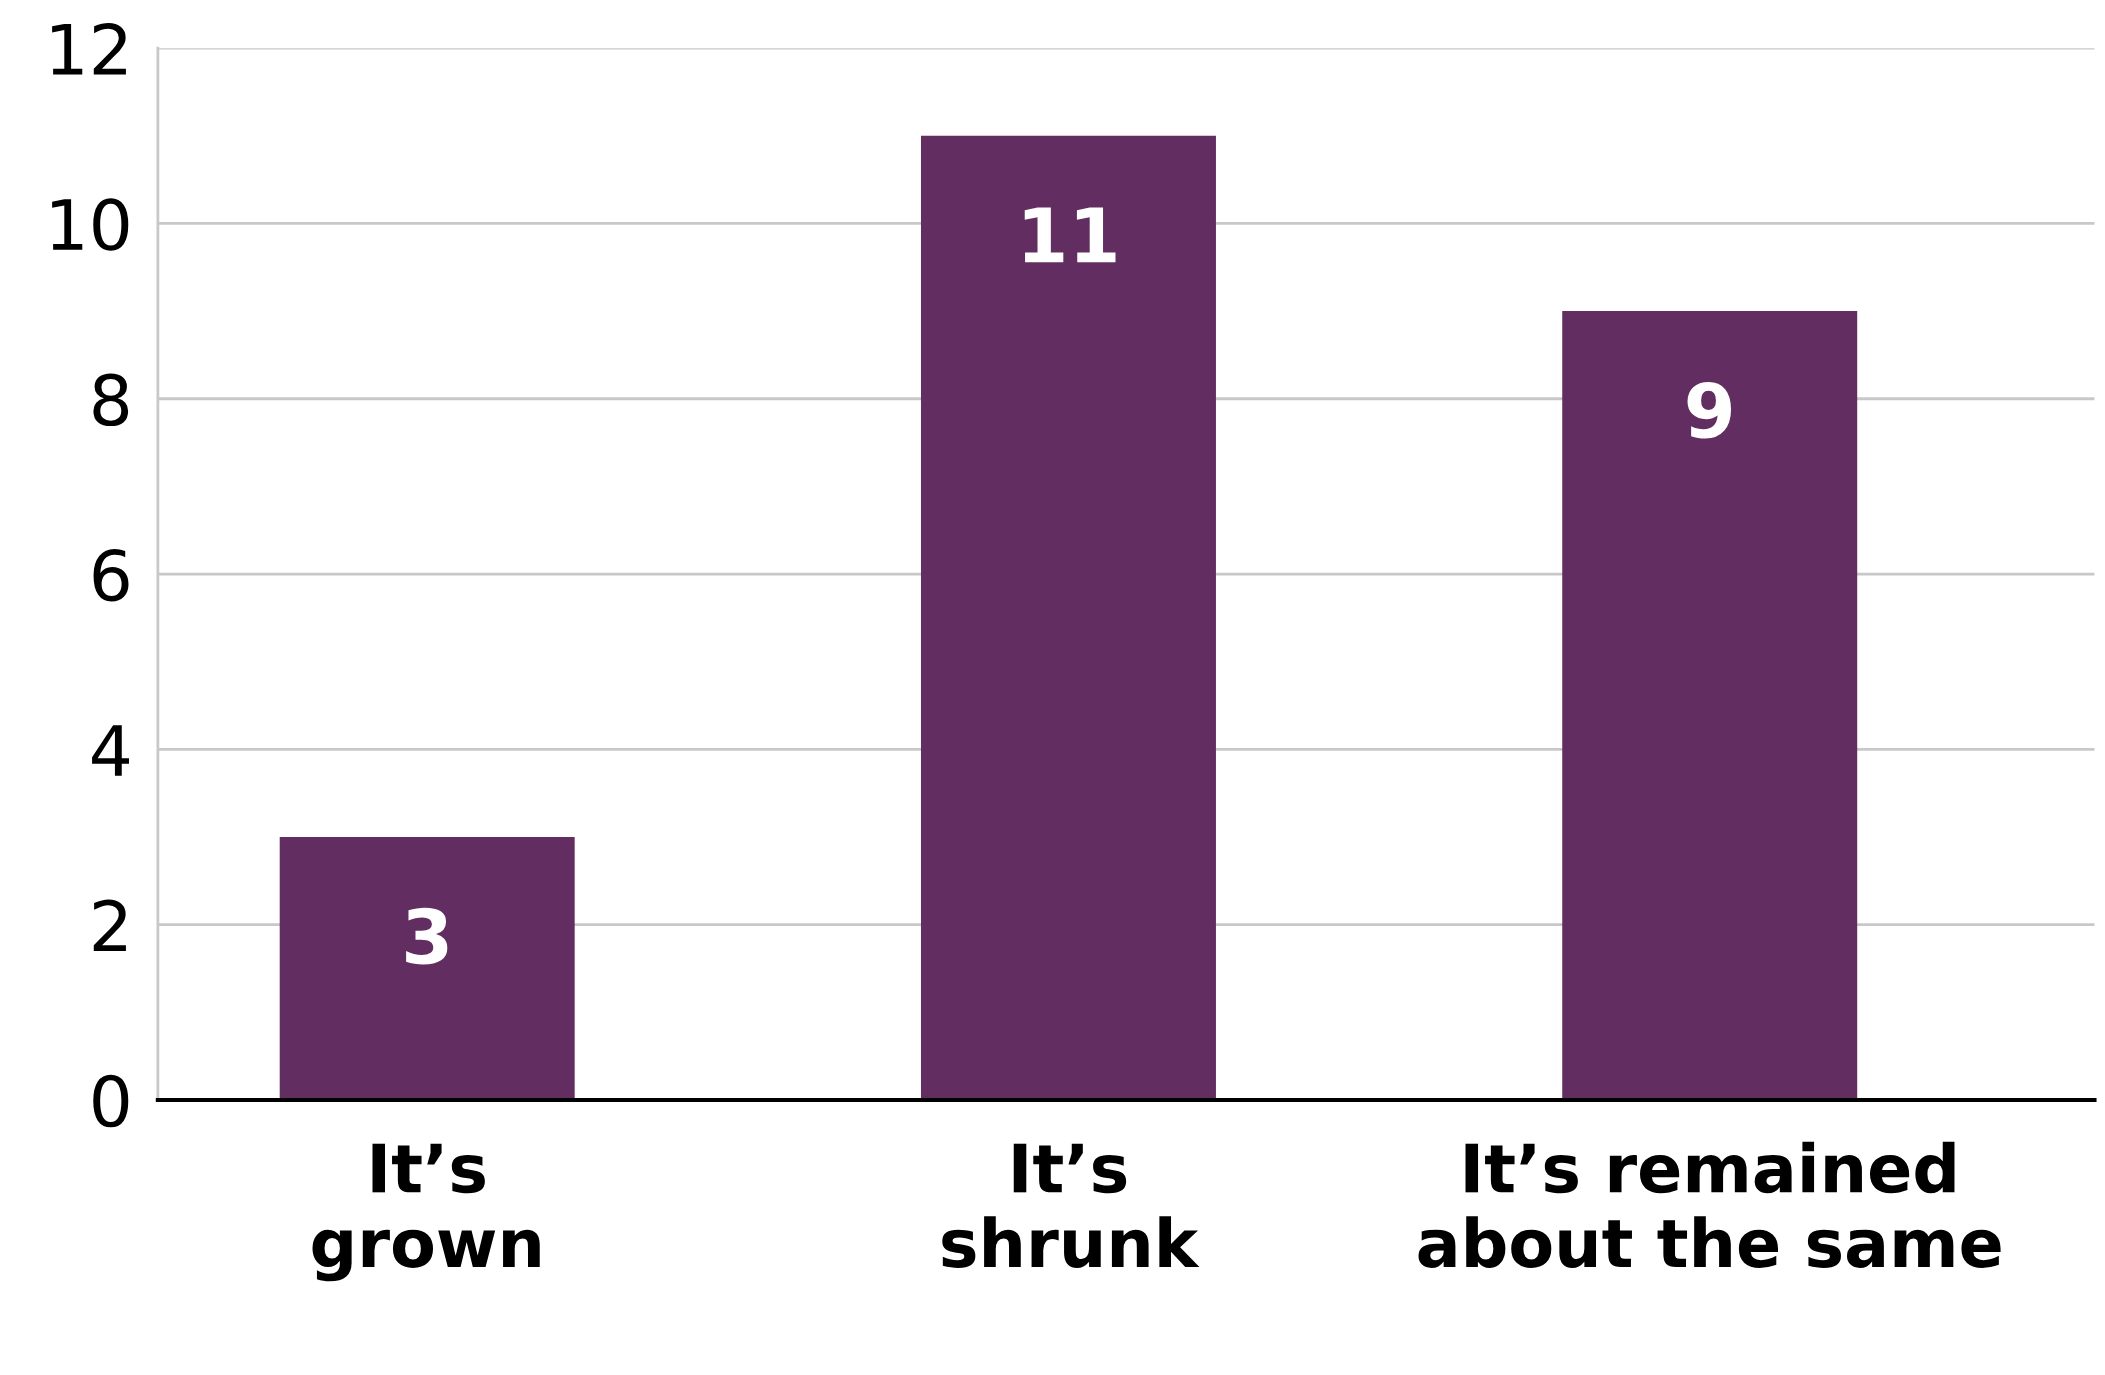 The height and width of the screenshot is (1375, 2105). Describe the element at coordinates (111, 1101) in the screenshot. I see `y-tick-label: 0` at that location.